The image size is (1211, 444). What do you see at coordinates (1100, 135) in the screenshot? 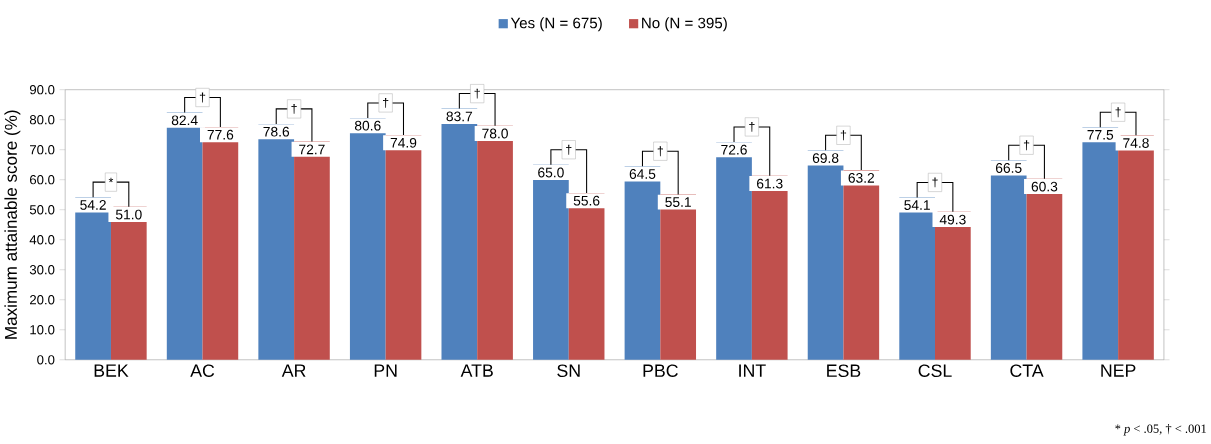
I see `data-label: 77.5` at bounding box center [1100, 135].